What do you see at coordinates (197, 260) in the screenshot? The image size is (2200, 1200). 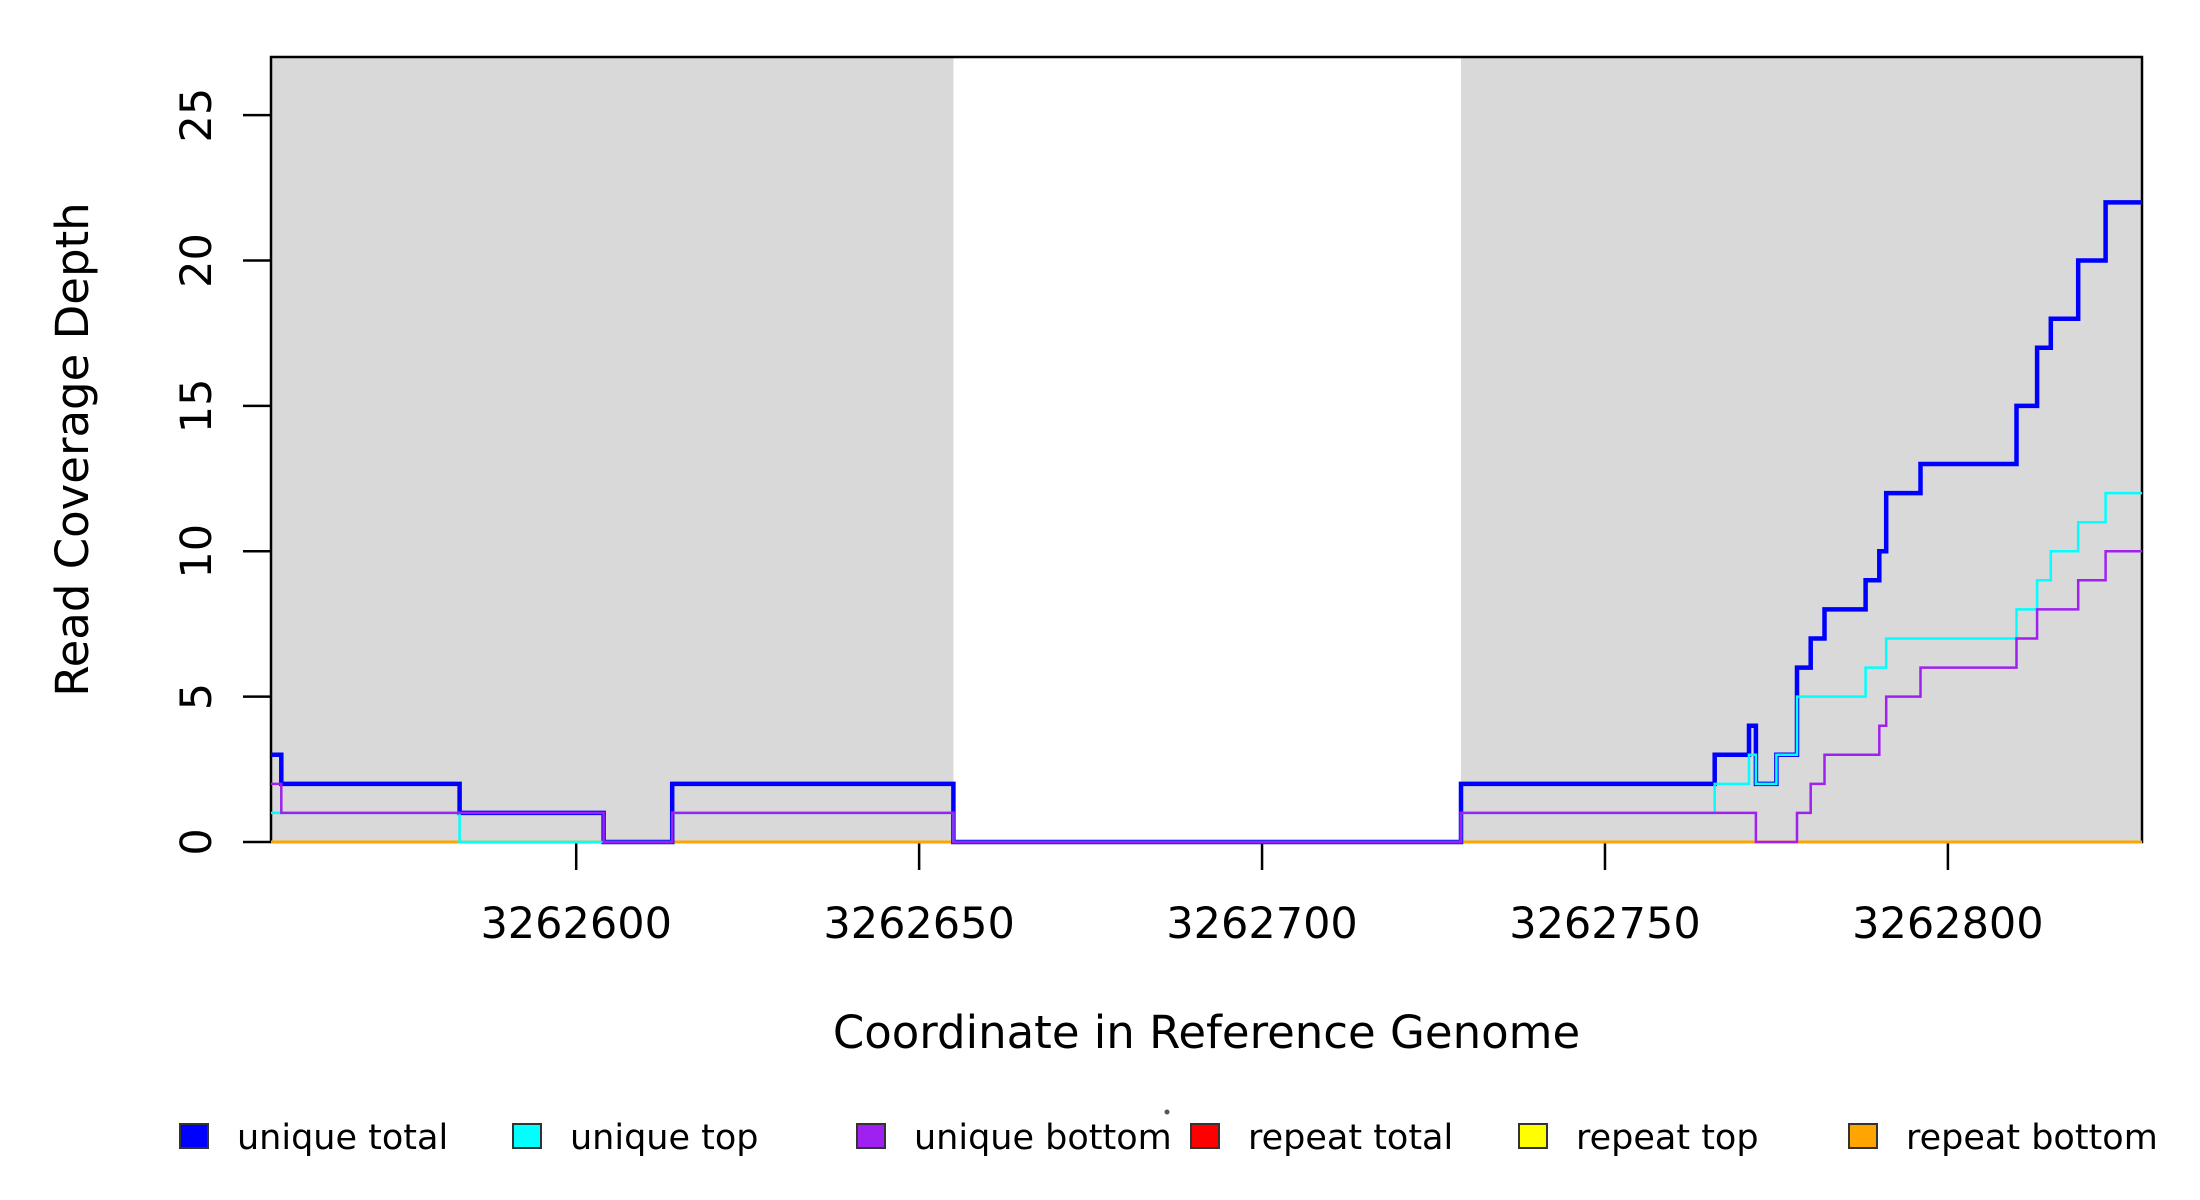 I see `y-tick-label: 20` at bounding box center [197, 260].